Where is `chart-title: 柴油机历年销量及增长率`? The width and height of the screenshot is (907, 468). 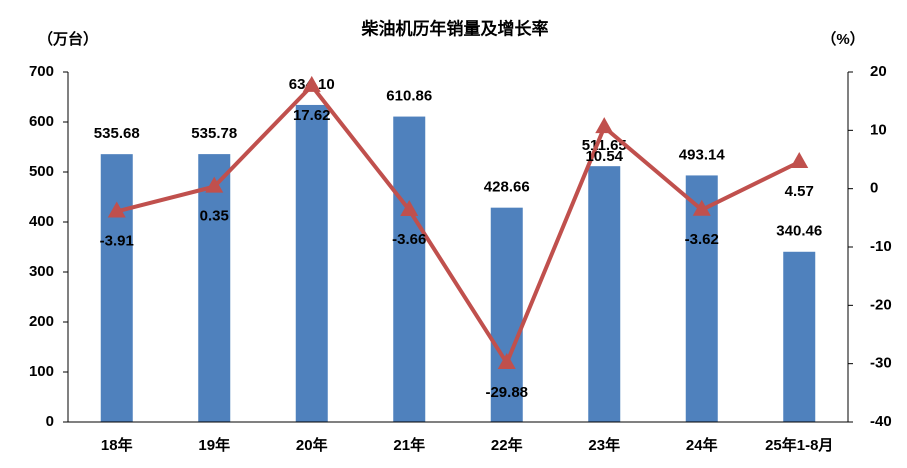 chart-title: 柴油机历年销量及增长率 is located at coordinates (455, 28).